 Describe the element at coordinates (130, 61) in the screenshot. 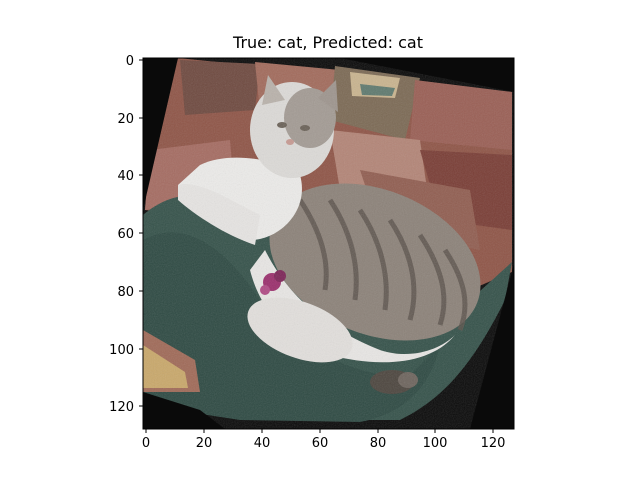

I see `y-tick-label: 0` at that location.